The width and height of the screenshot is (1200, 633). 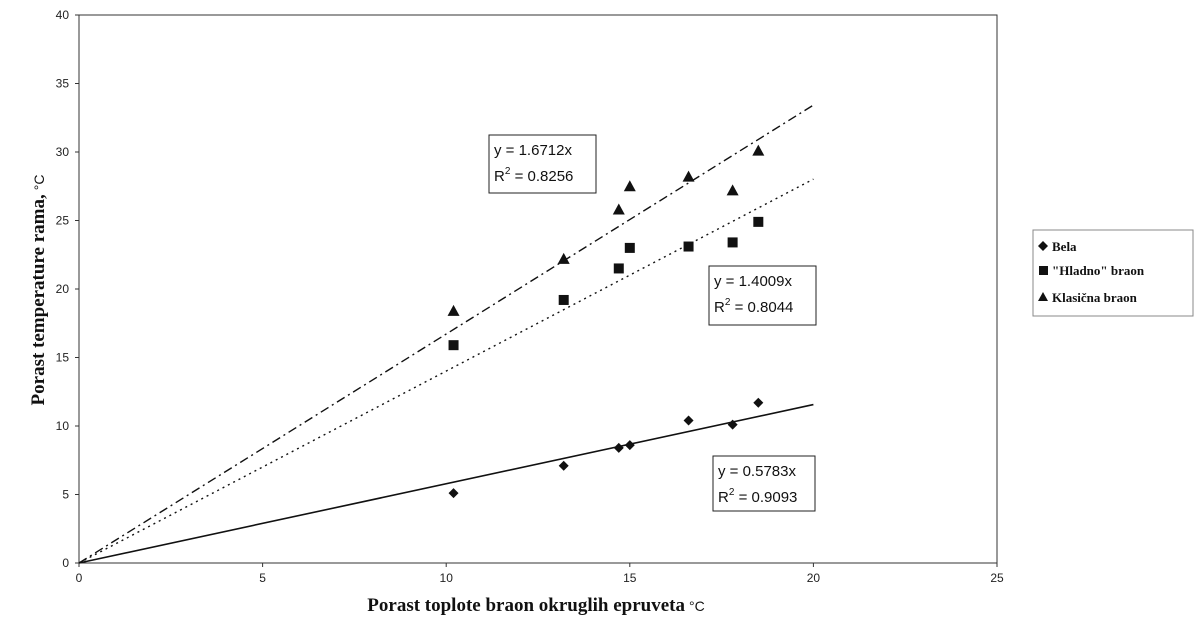 I want to click on square-marker-icon, so click(x=1043, y=270).